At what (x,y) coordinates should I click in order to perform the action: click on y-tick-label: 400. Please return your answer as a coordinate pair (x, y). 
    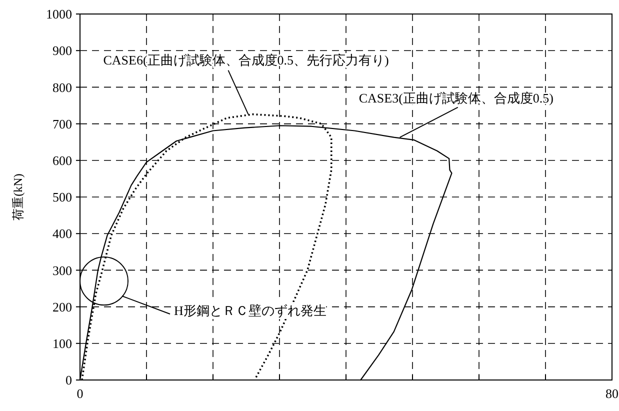
    Looking at the image, I should click on (62, 234).